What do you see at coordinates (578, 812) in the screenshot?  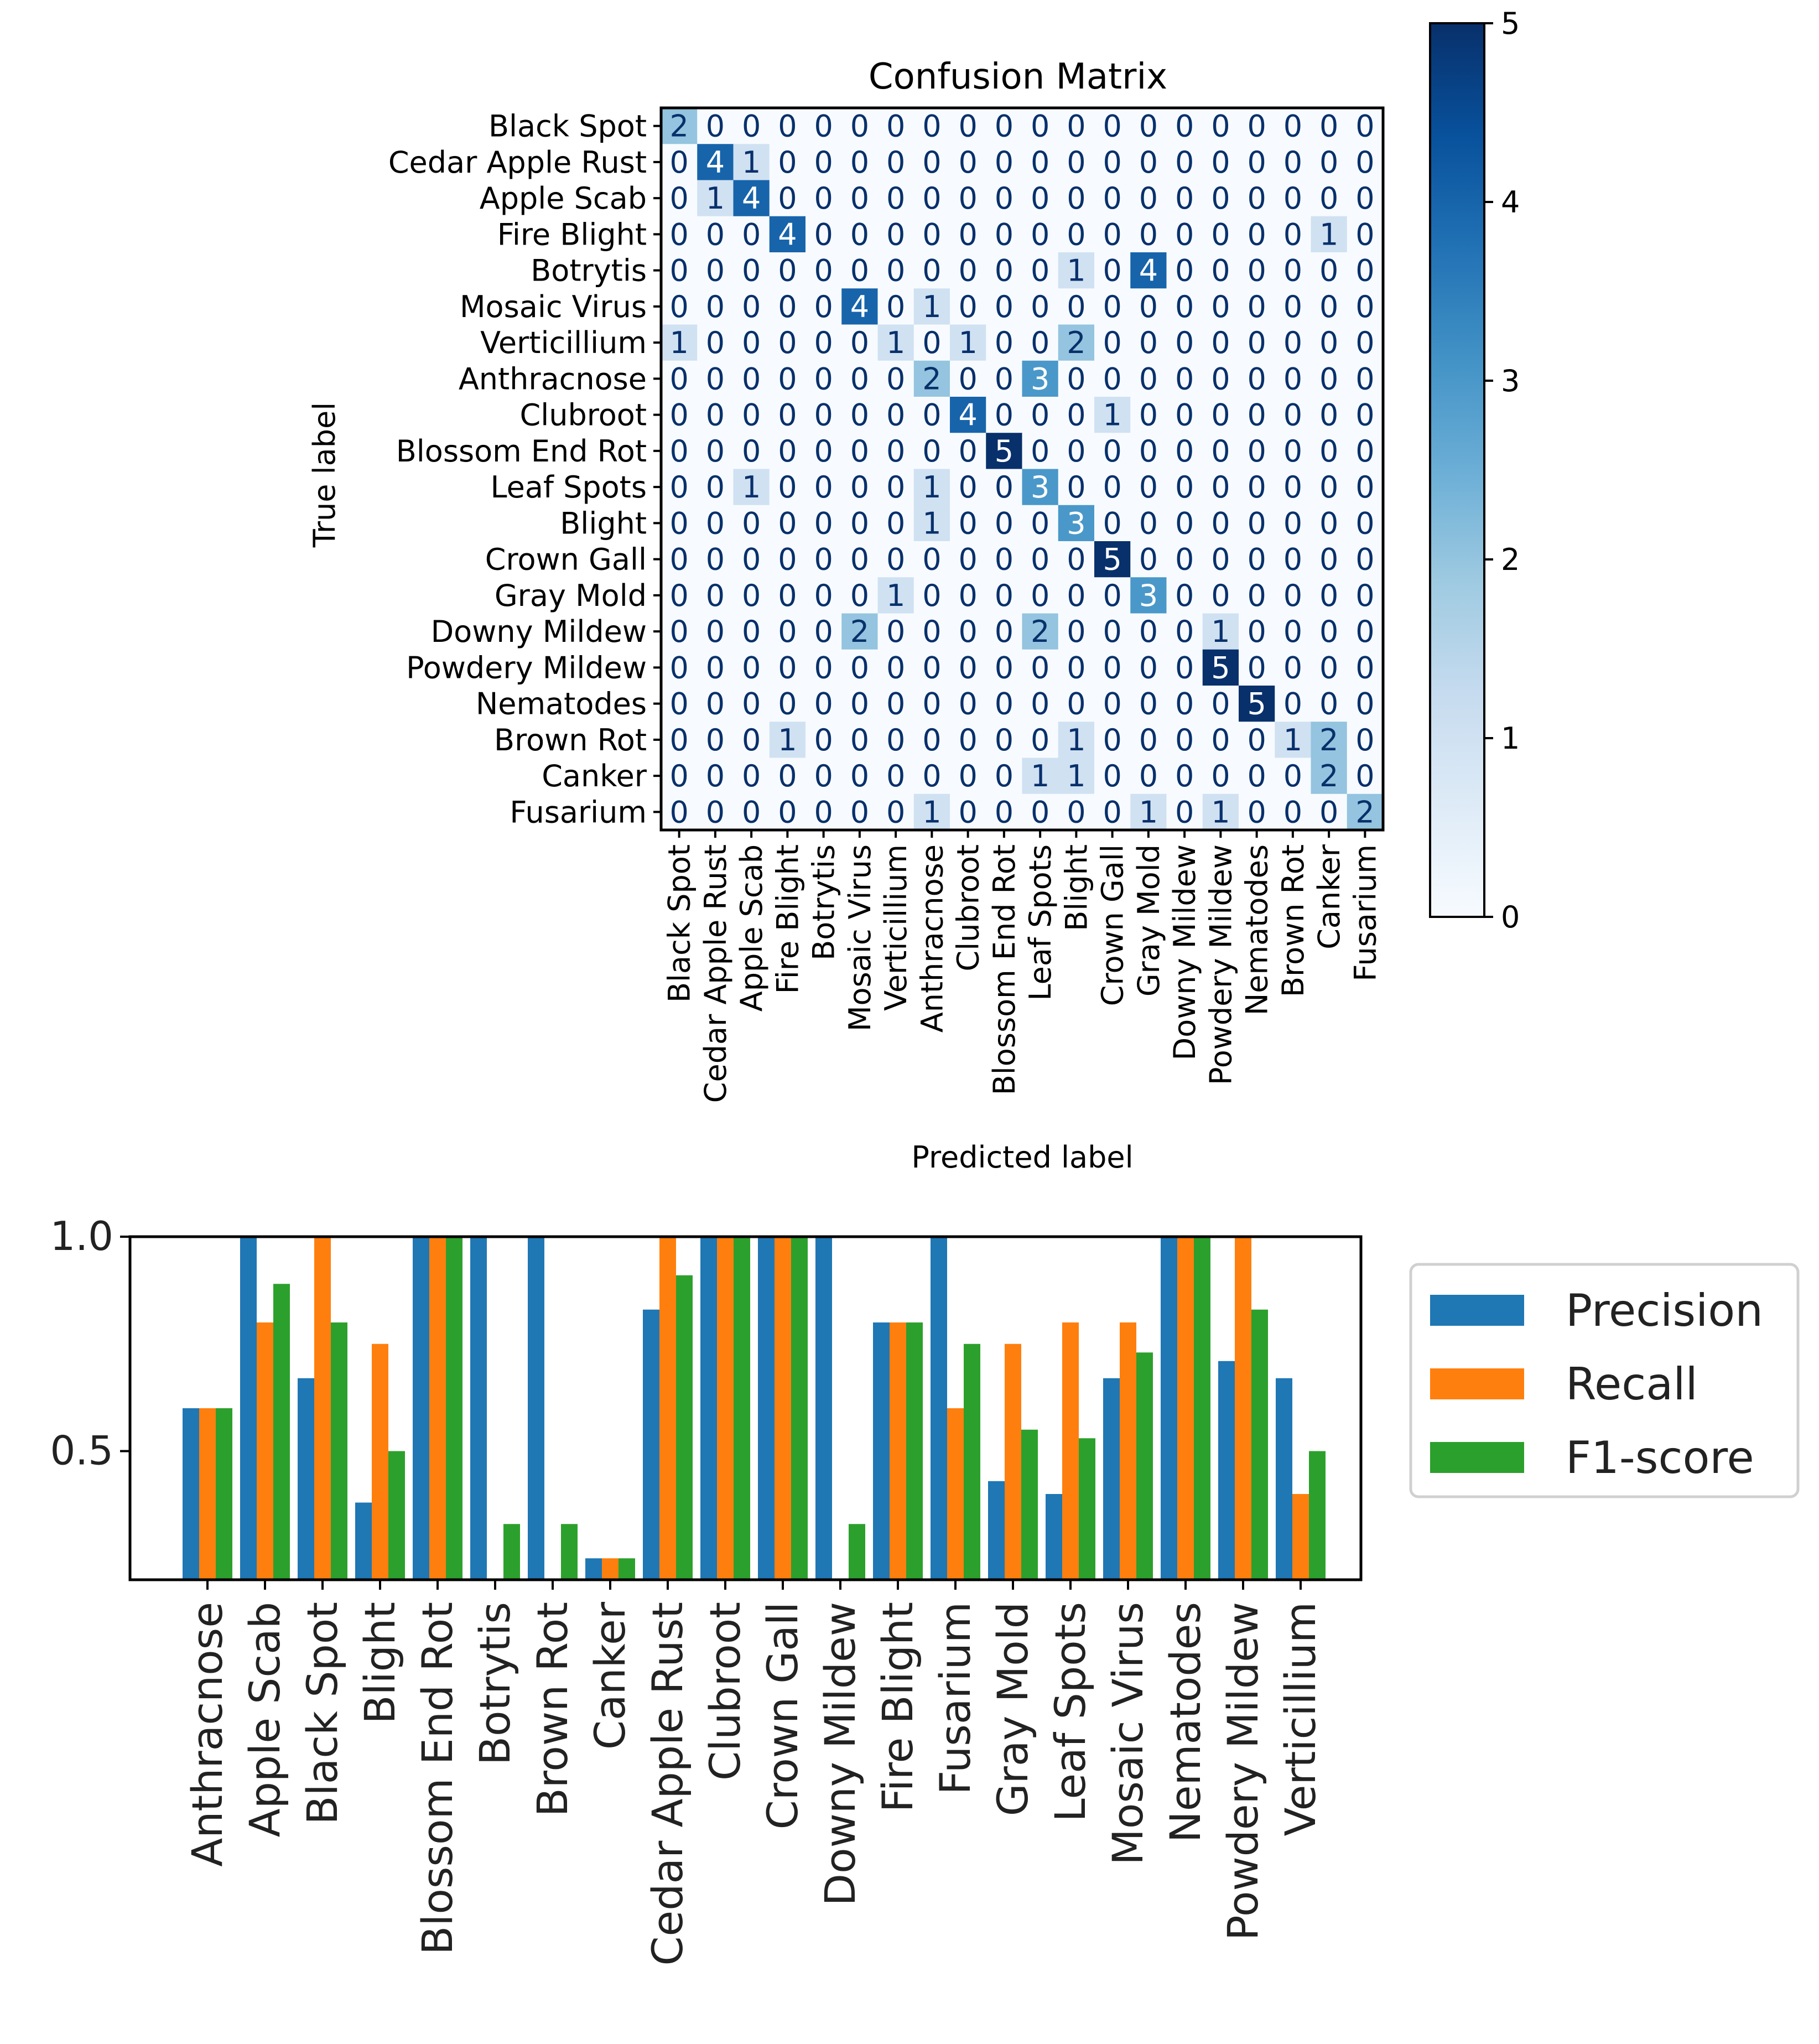 I see `cm-y-tick-label: Fusarium` at bounding box center [578, 812].